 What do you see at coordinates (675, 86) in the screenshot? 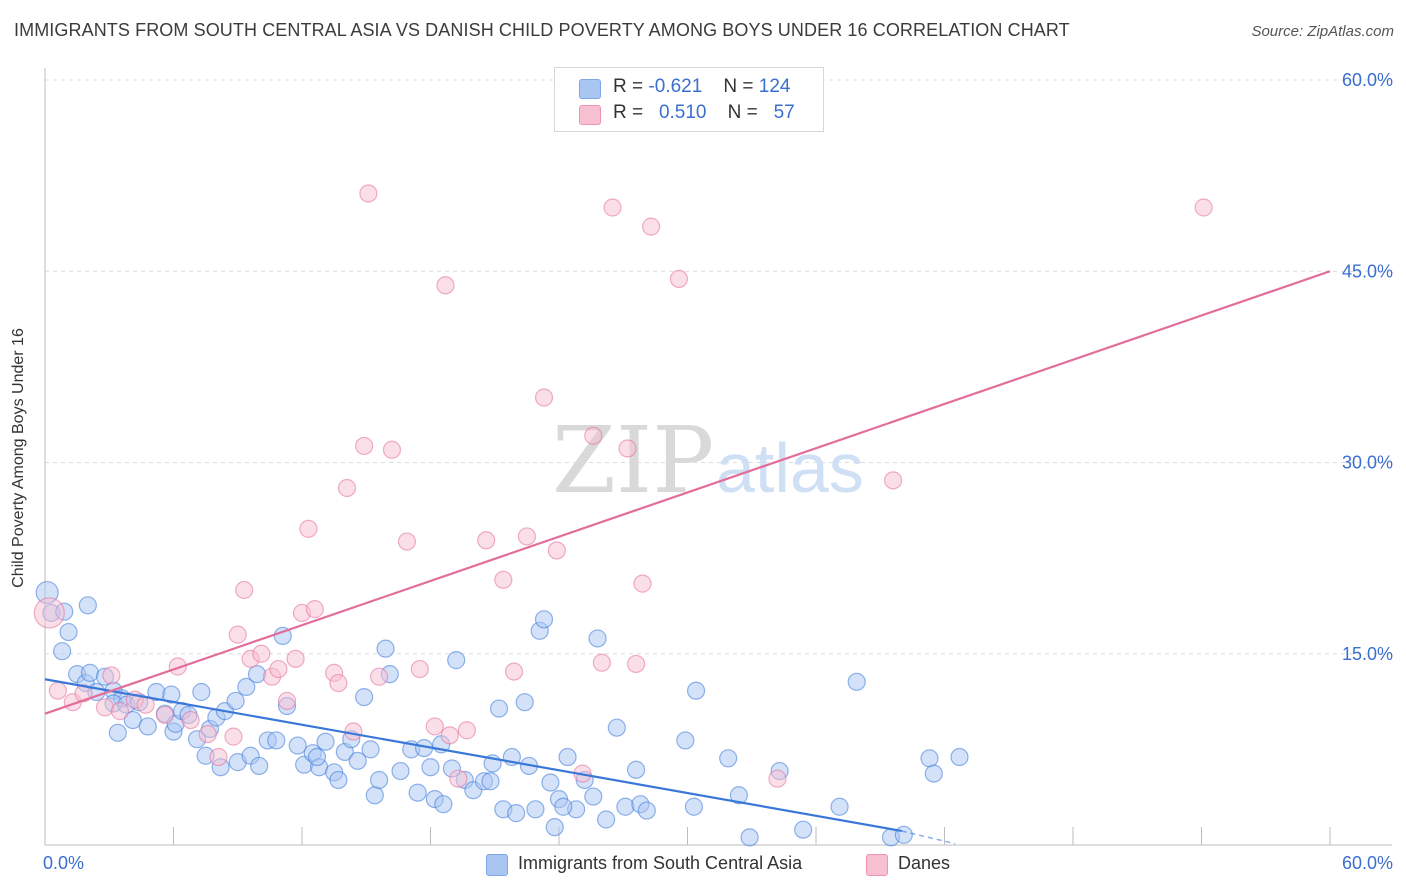
I see `r-value-immigrants: -0.621` at bounding box center [675, 86].